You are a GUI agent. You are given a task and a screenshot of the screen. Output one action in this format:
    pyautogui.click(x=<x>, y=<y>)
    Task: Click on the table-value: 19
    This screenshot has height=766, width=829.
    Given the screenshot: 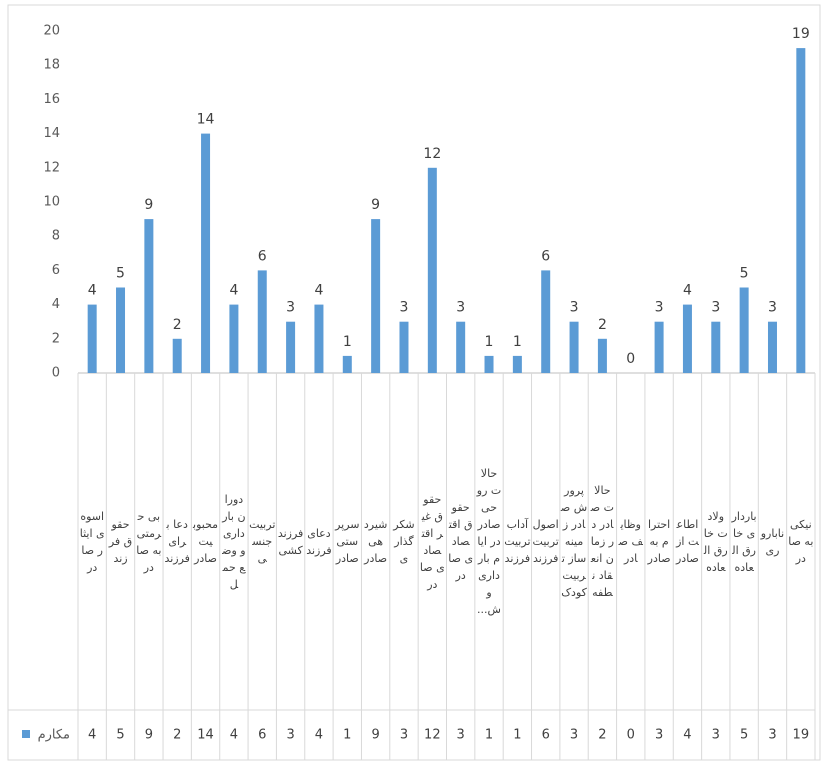 What is the action you would take?
    pyautogui.click(x=801, y=735)
    